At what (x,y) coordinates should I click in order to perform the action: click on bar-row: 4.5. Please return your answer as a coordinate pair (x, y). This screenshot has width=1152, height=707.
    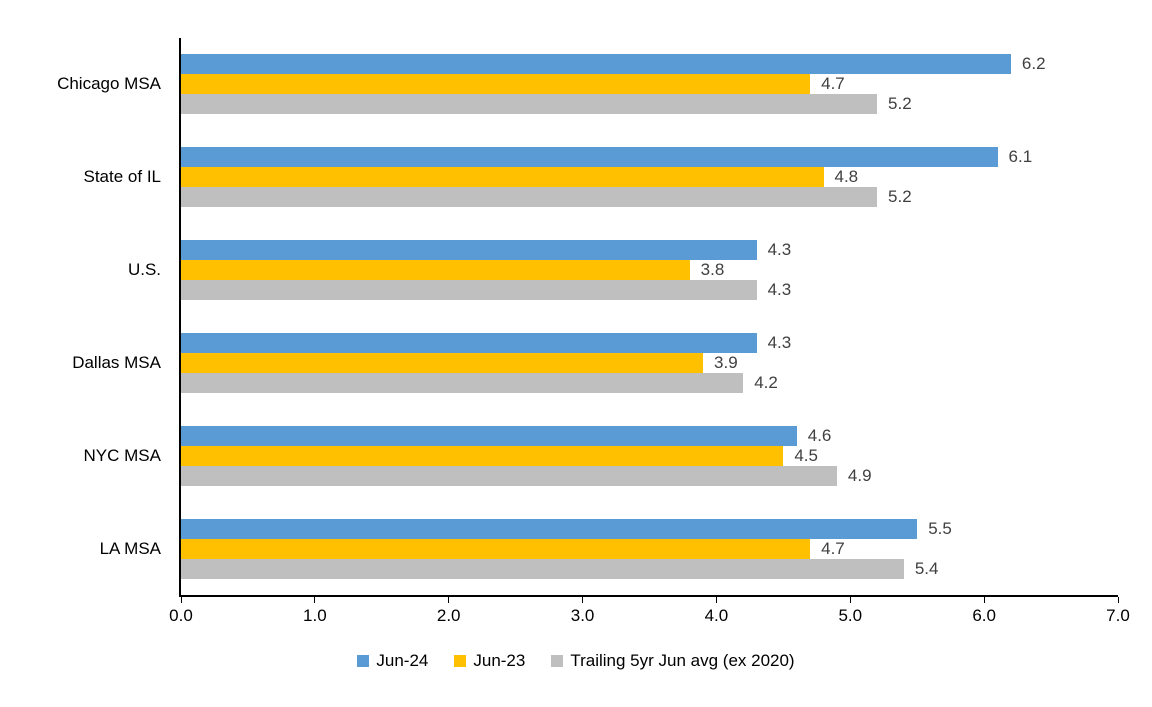
    Looking at the image, I should click on (649, 455).